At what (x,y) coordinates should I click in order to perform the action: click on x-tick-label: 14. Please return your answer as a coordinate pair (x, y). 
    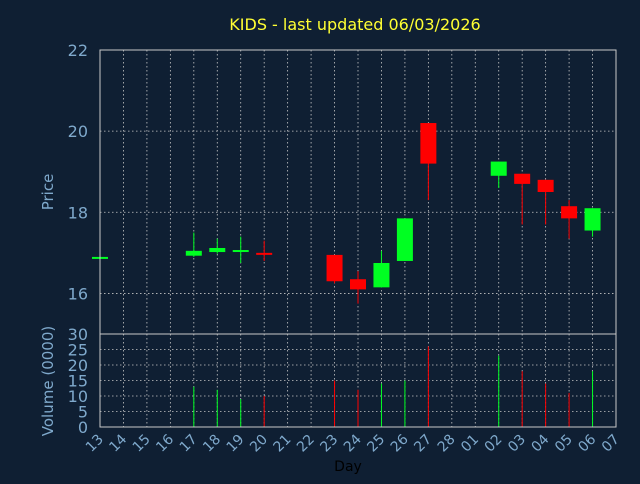
    Looking at the image, I should click on (118, 443).